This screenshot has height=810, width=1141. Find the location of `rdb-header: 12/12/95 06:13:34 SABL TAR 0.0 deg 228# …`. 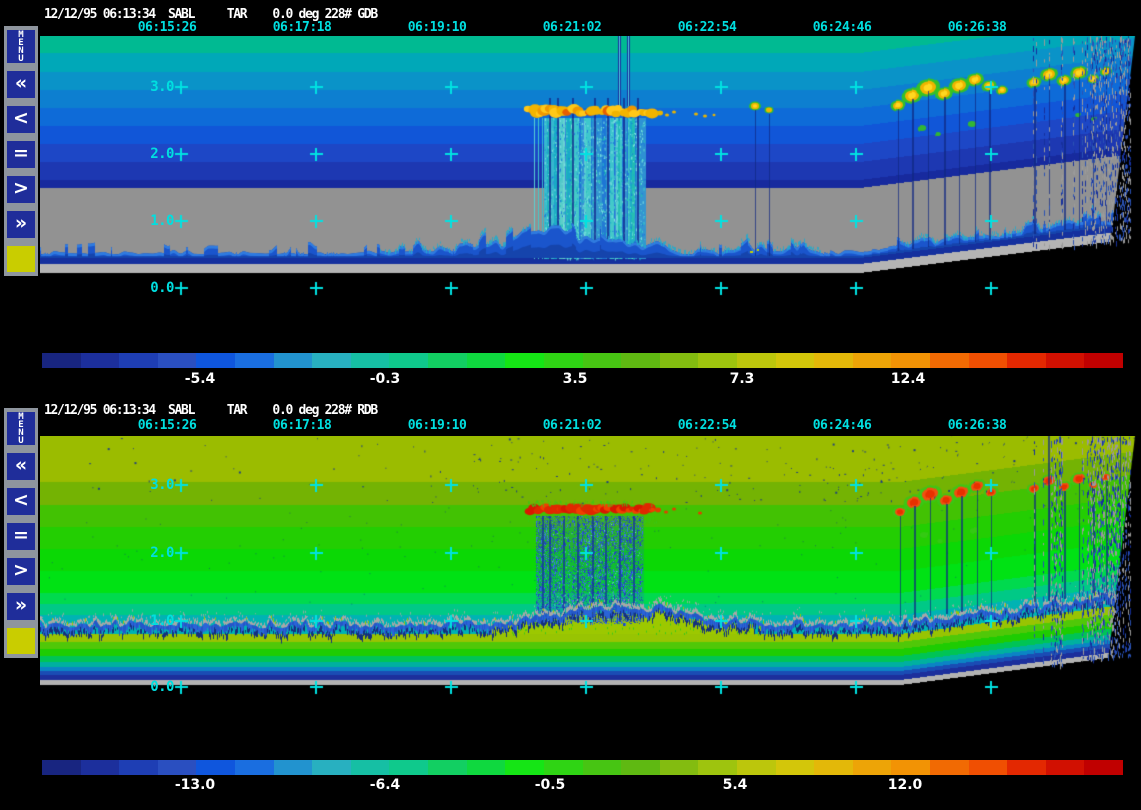

rdb-header: 12/12/95 06:13:34 SABL TAR 0.0 deg 228# … is located at coordinates (211, 410).